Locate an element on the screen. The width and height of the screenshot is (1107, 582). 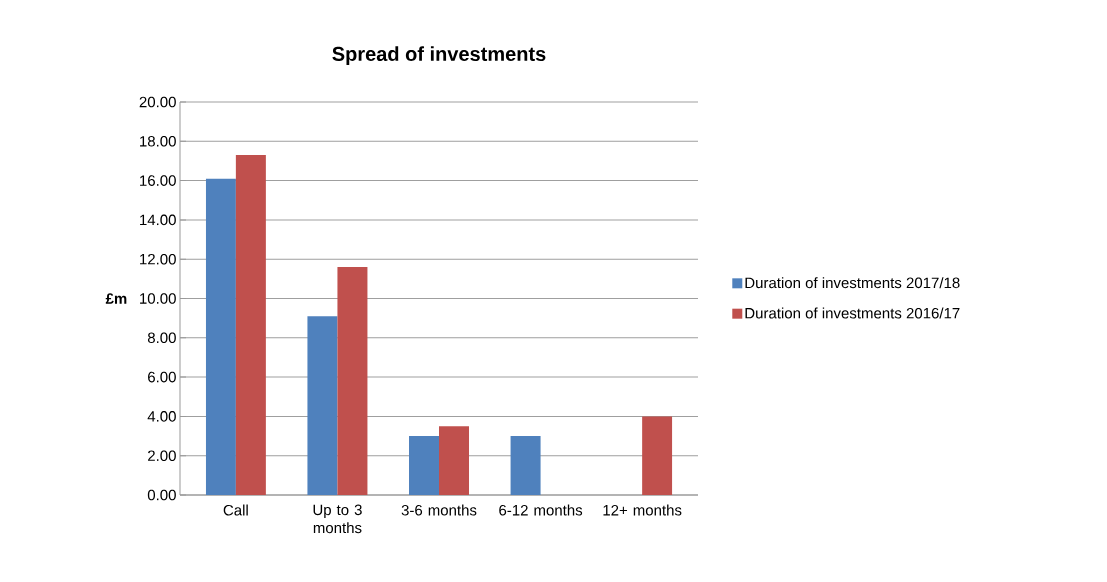
y-tick-label: 18.00 is located at coordinates (158, 141).